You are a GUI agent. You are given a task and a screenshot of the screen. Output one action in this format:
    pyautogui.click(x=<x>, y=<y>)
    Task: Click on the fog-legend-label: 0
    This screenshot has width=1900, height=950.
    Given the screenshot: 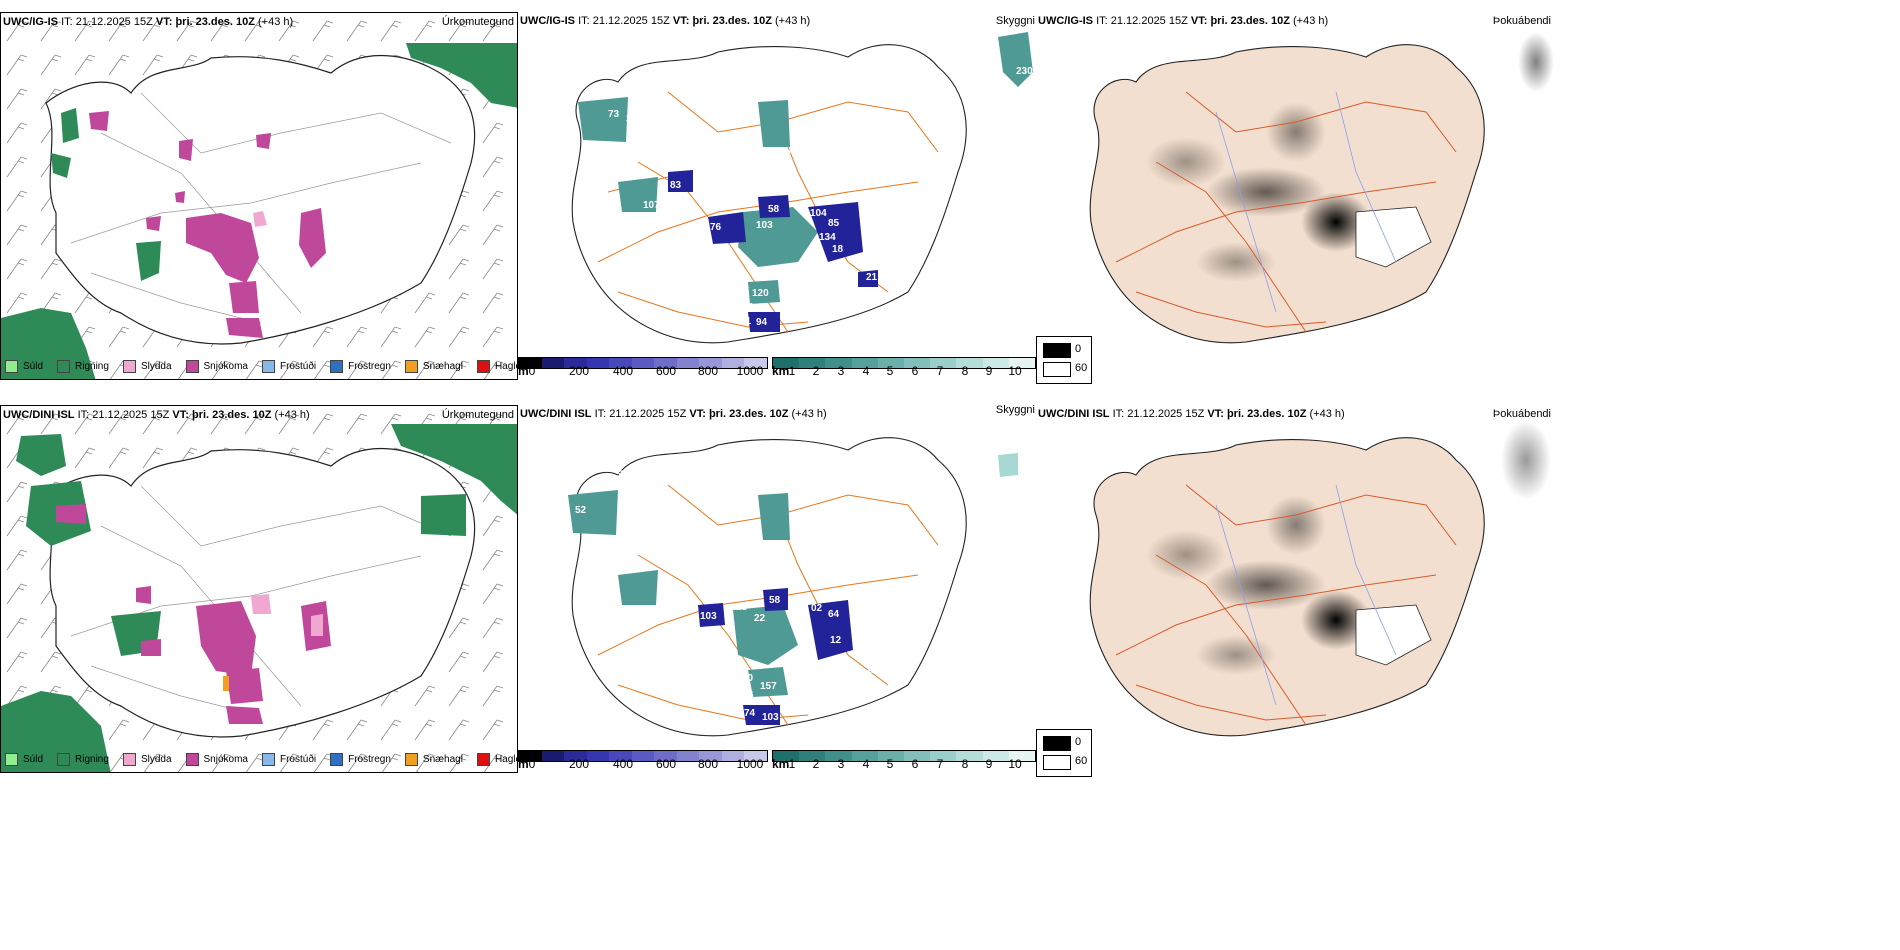 What is the action you would take?
    pyautogui.click(x=1078, y=349)
    